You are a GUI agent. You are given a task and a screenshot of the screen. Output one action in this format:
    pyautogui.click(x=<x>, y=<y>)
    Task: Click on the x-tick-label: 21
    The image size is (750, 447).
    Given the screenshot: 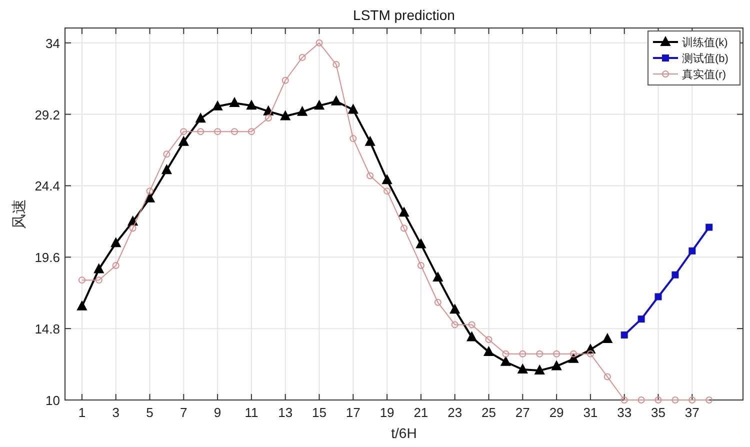 What is the action you would take?
    pyautogui.click(x=421, y=412)
    